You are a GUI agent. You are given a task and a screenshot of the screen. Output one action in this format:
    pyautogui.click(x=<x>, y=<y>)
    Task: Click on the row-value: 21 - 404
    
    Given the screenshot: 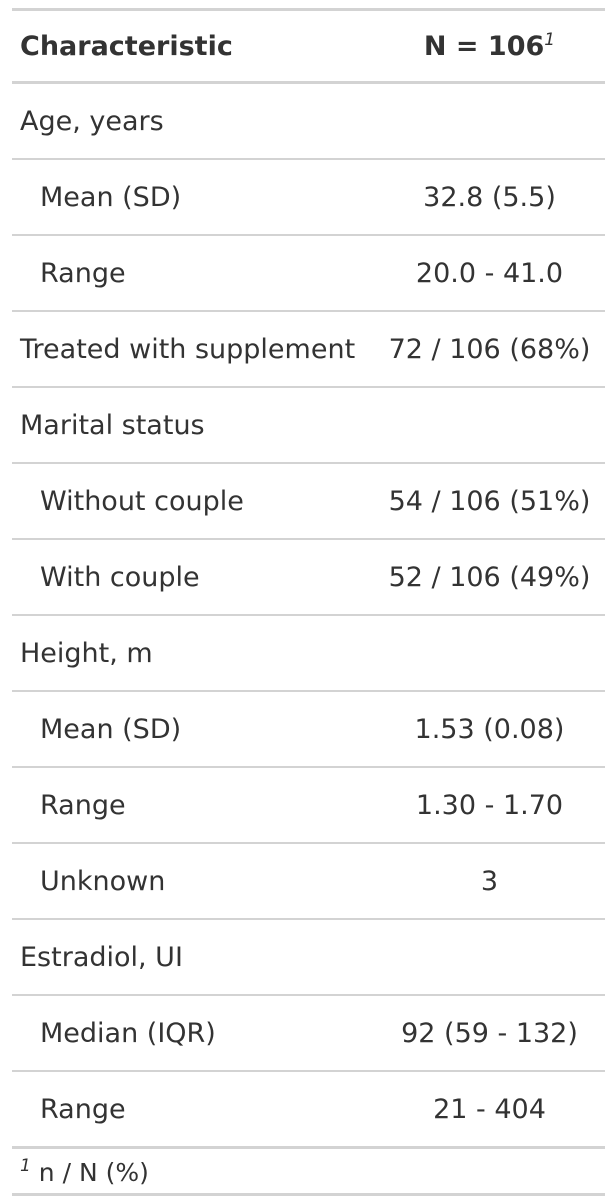 What is the action you would take?
    pyautogui.click(x=489, y=1110)
    